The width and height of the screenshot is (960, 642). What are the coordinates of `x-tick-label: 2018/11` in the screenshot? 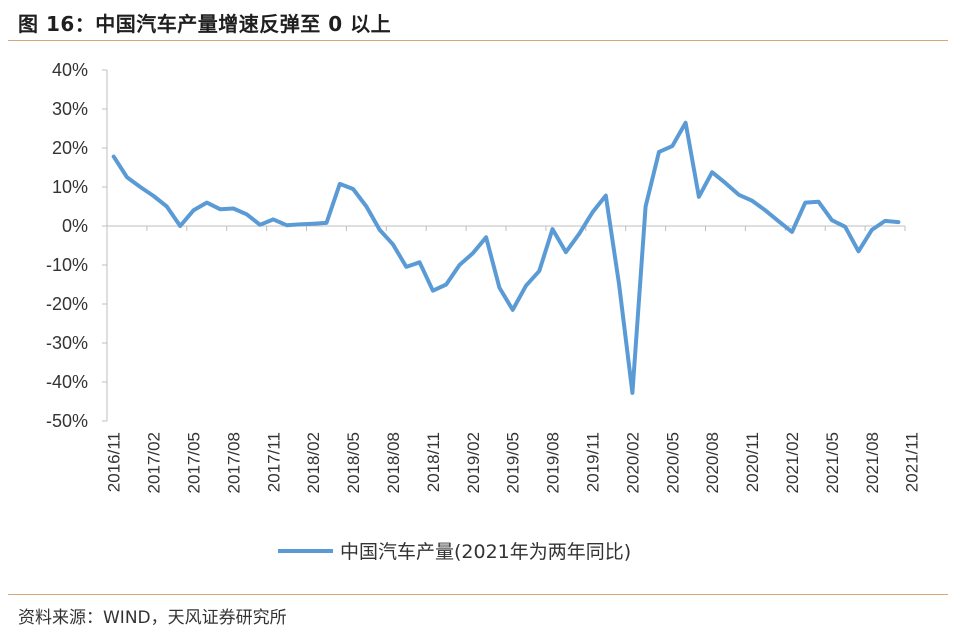 It's located at (433, 462).